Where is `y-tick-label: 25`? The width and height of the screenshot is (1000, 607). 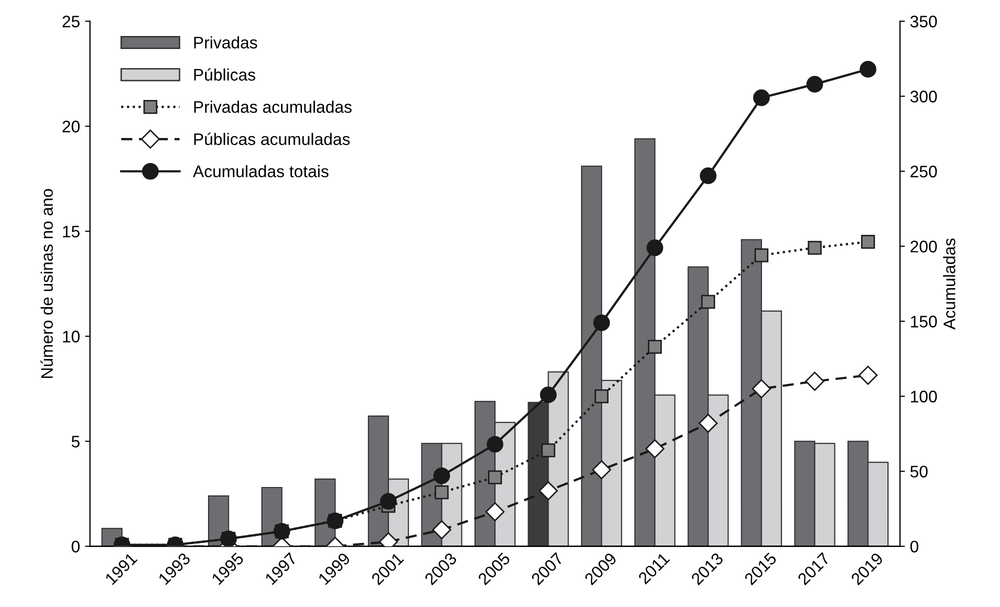 y-tick-label: 25 is located at coordinates (71, 22).